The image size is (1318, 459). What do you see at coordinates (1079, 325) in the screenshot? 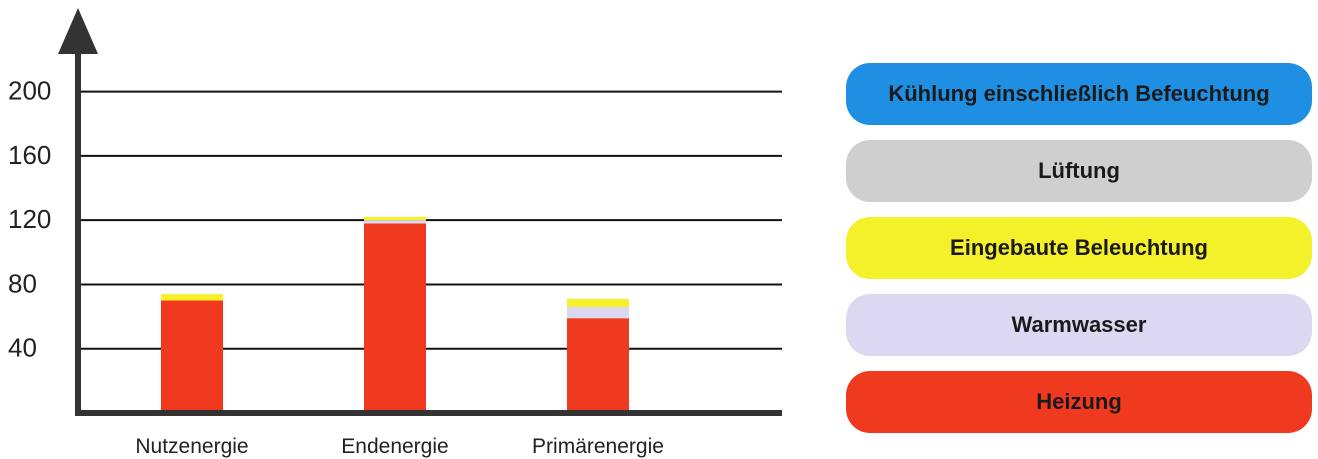
I see `legend-item-warmwasser: Warmwasser` at bounding box center [1079, 325].